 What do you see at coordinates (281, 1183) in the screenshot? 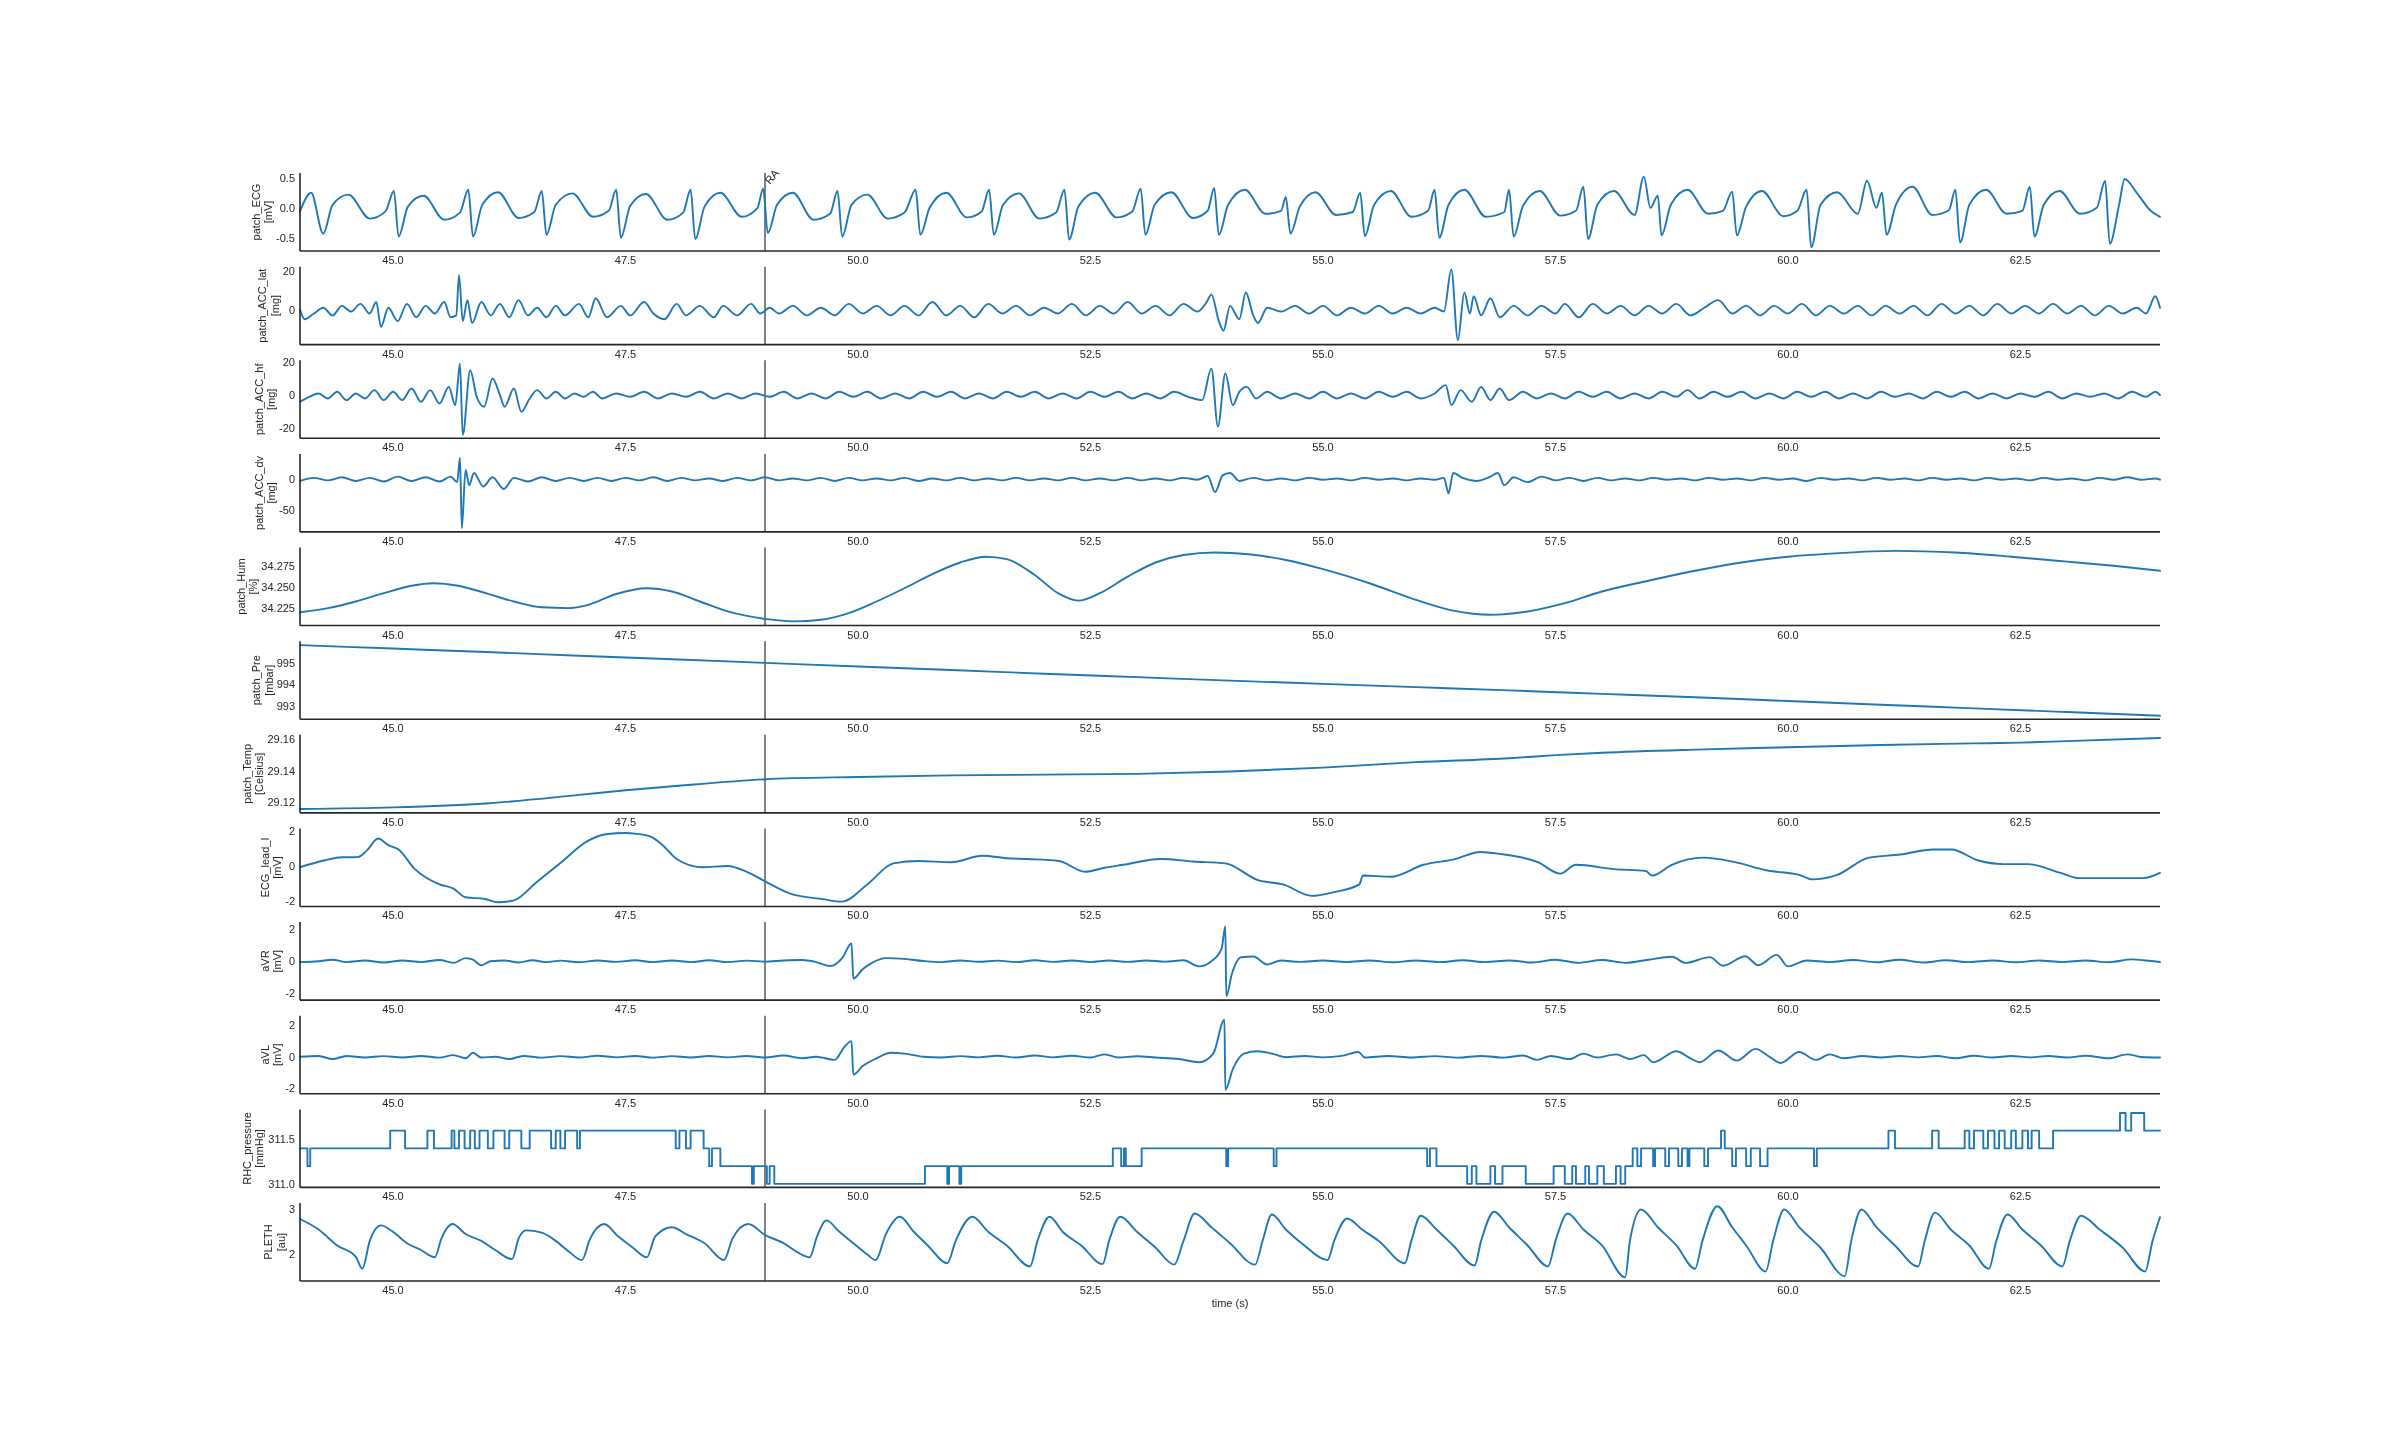
I see `y-tick-label: 311.0` at bounding box center [281, 1183].